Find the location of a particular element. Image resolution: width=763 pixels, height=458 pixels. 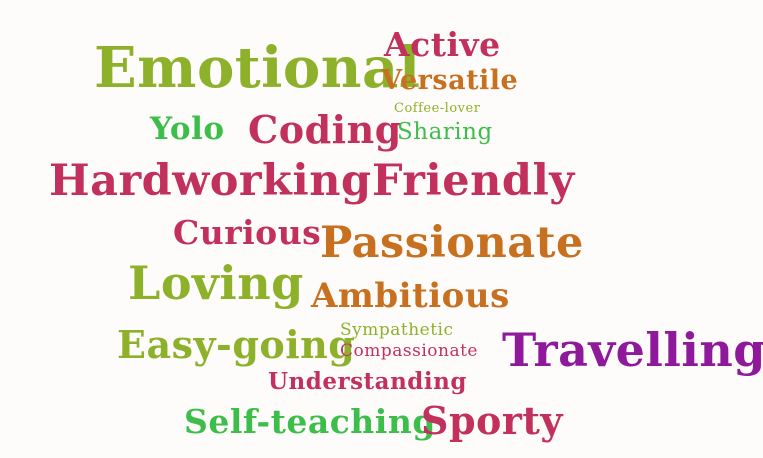

word-versatile: Versatile is located at coordinates (450, 80).